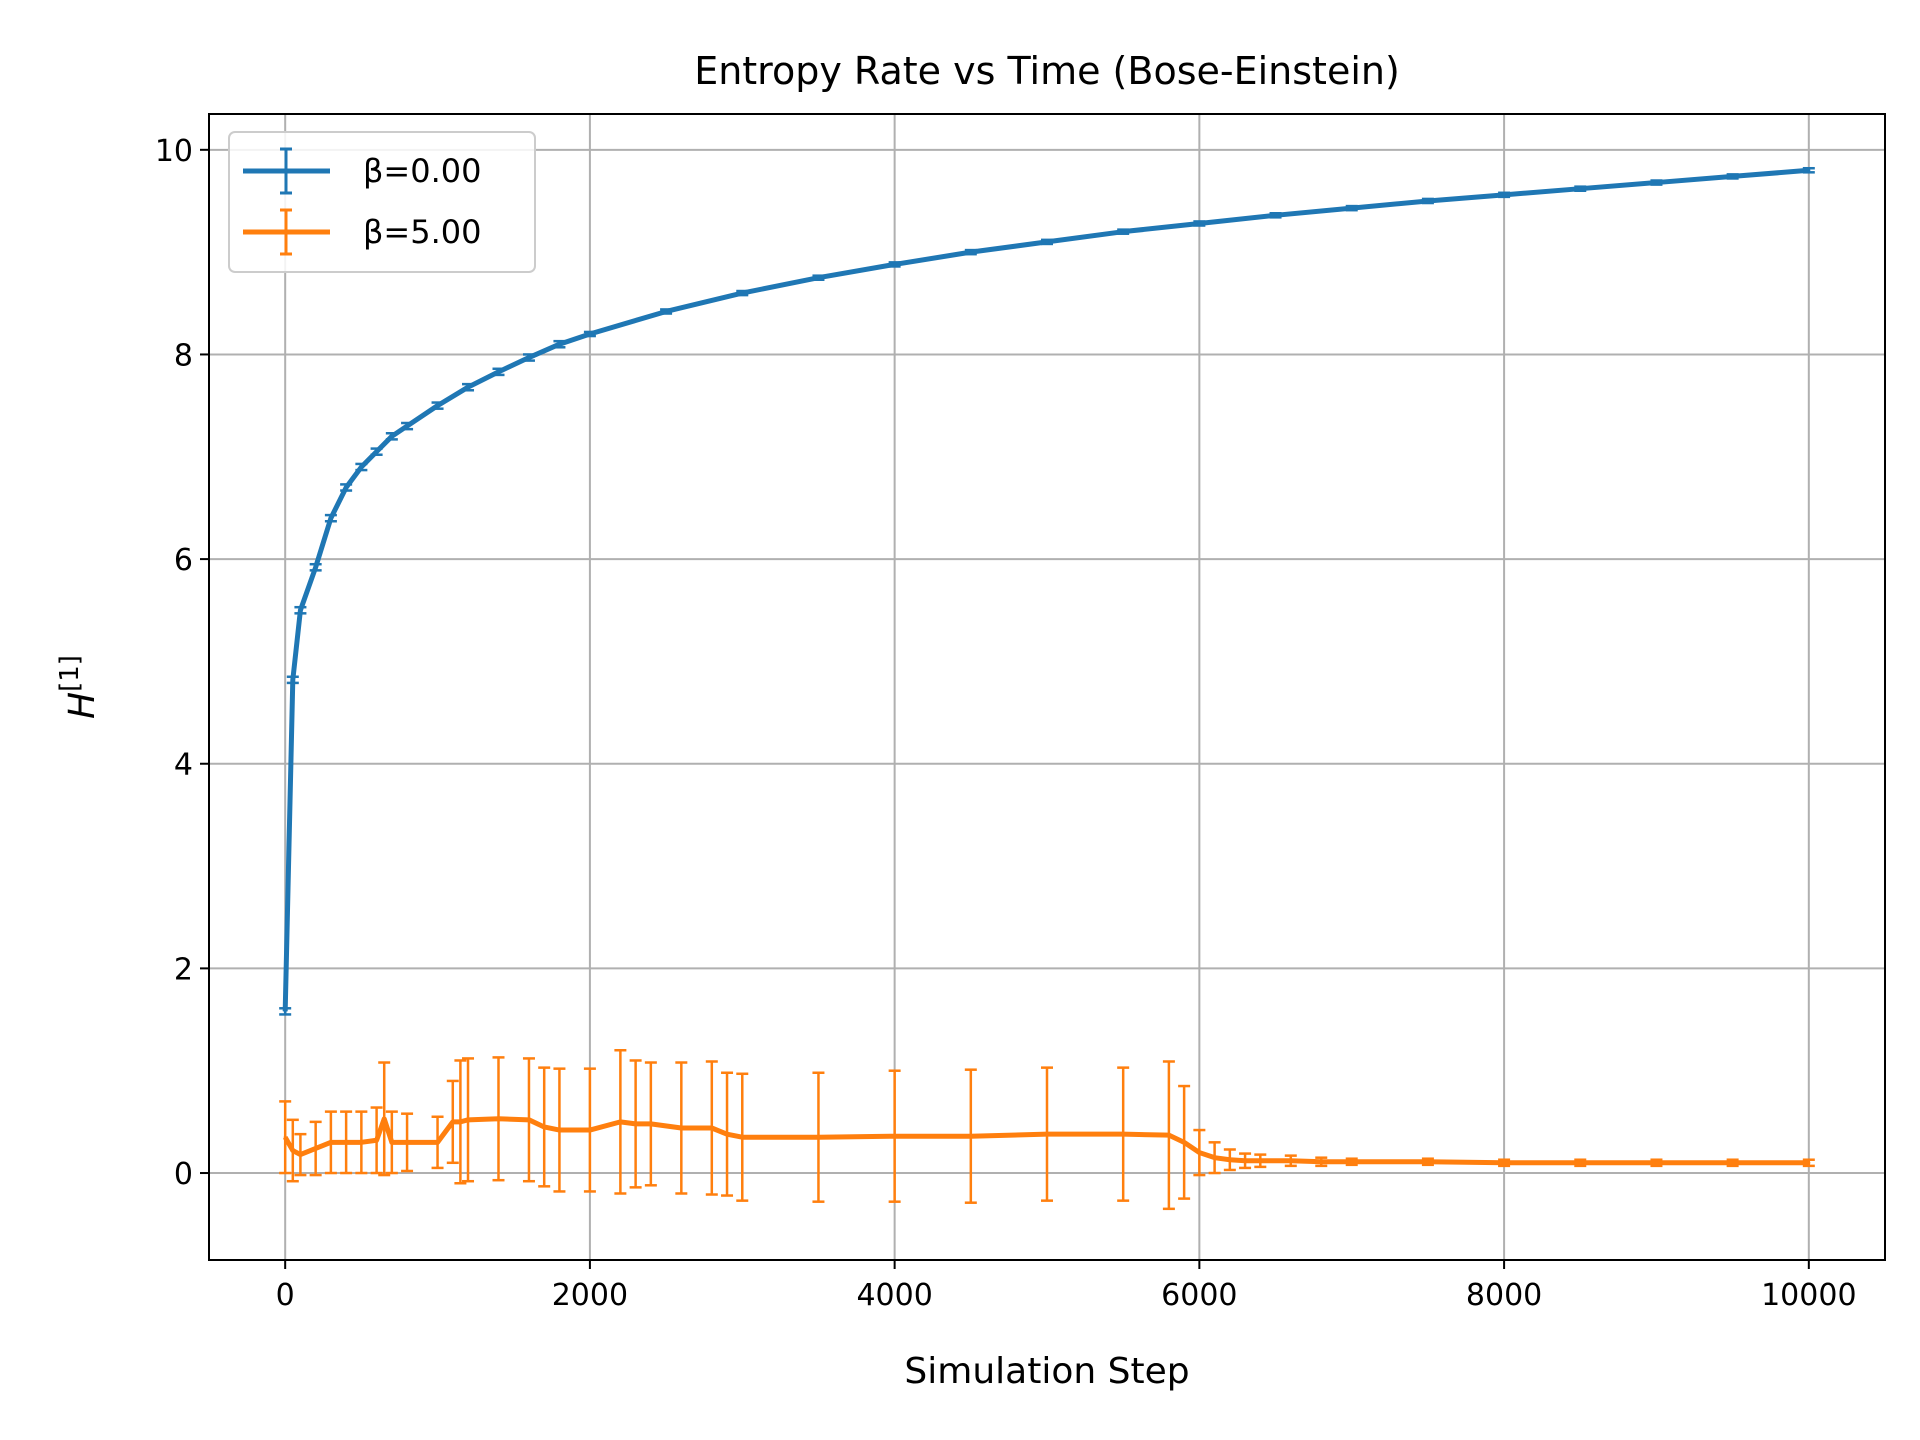 The height and width of the screenshot is (1440, 1920). I want to click on x-tick-label: 4000, so click(894, 1295).